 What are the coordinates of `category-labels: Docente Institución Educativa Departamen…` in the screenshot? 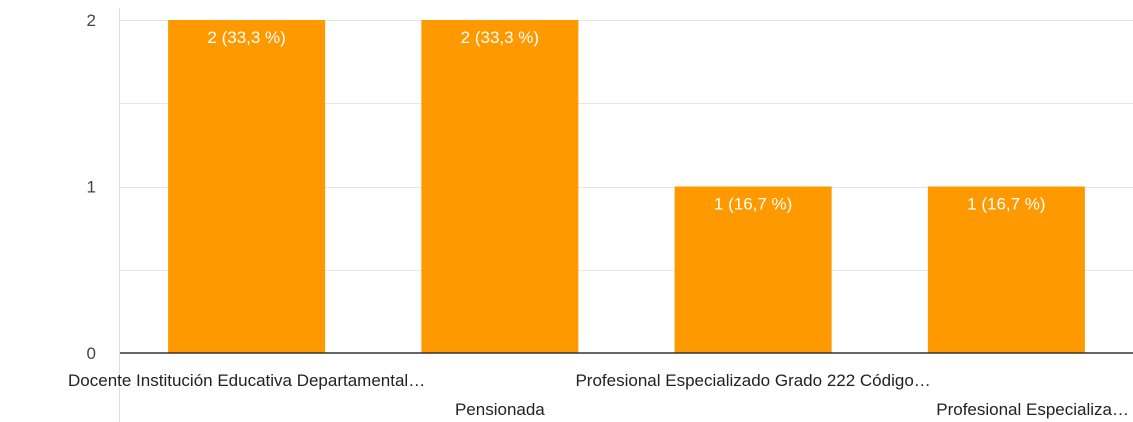 It's located at (598, 395).